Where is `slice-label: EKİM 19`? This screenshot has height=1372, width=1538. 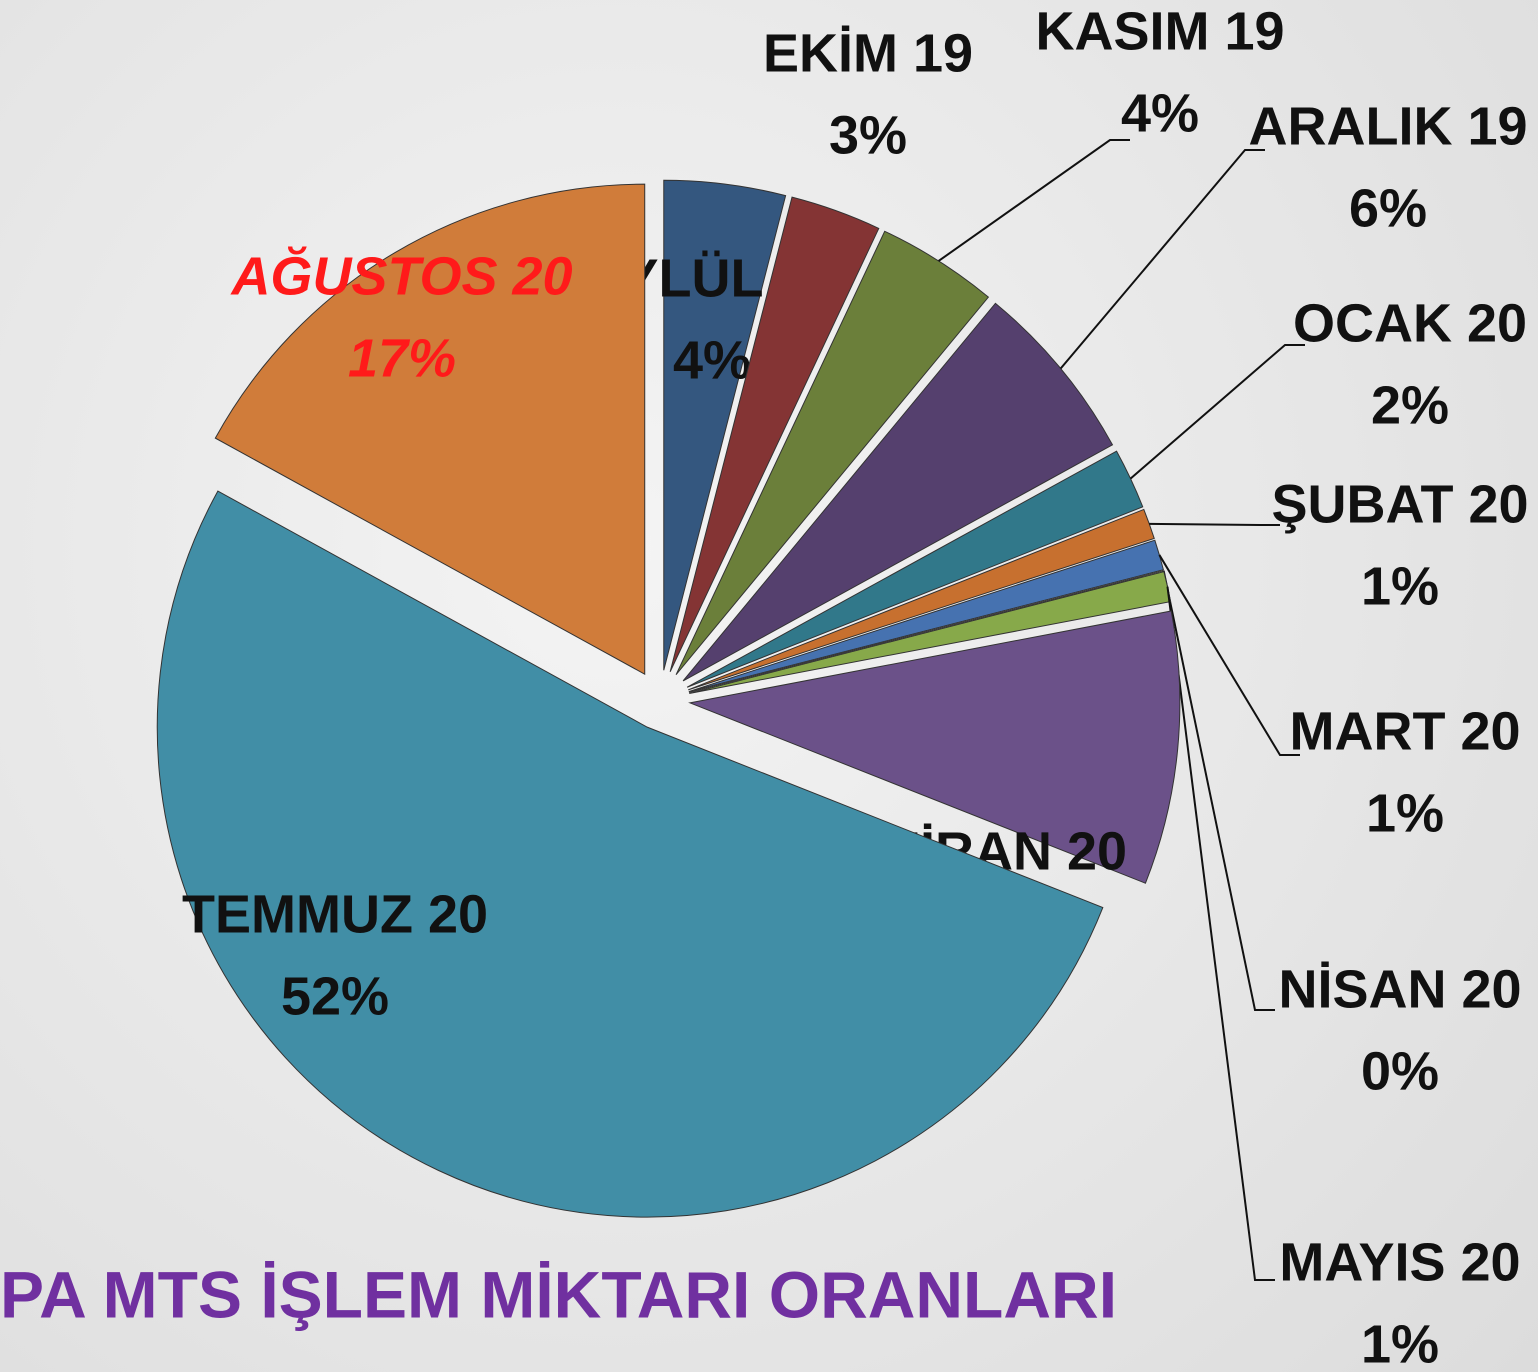 slice-label: EKİM 19 is located at coordinates (868, 53).